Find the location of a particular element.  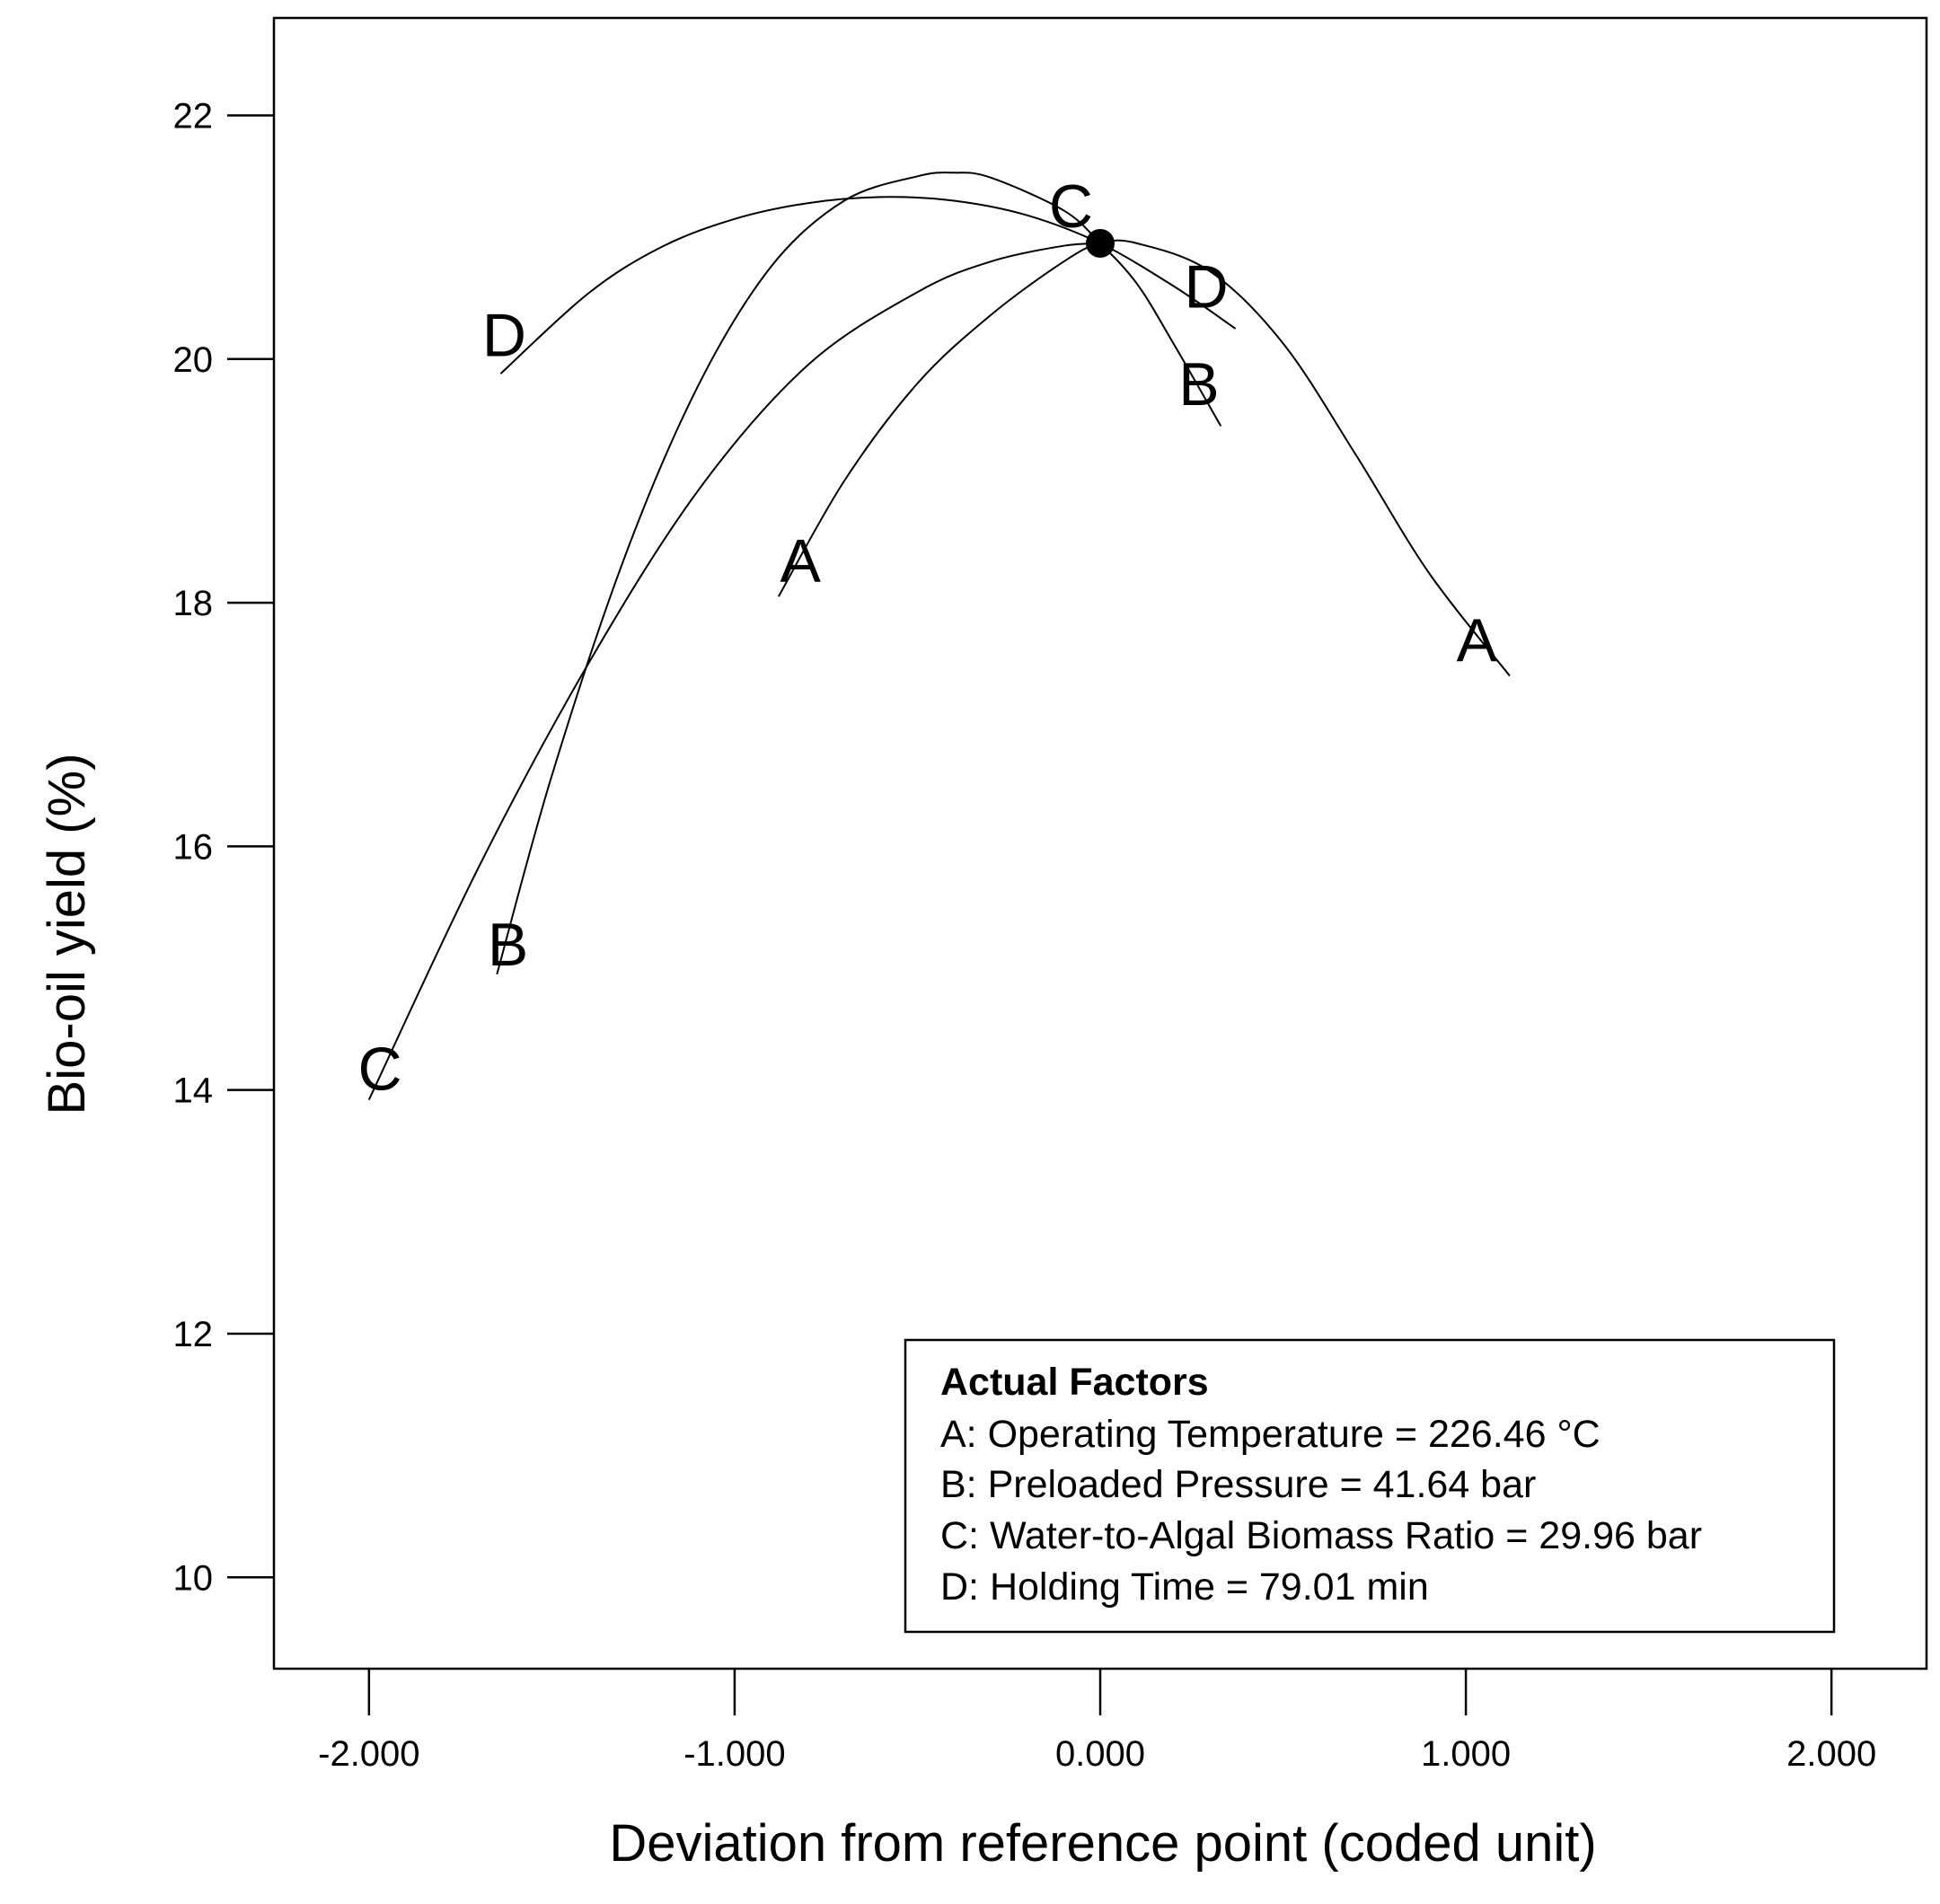

legend-box is located at coordinates (1370, 1486).